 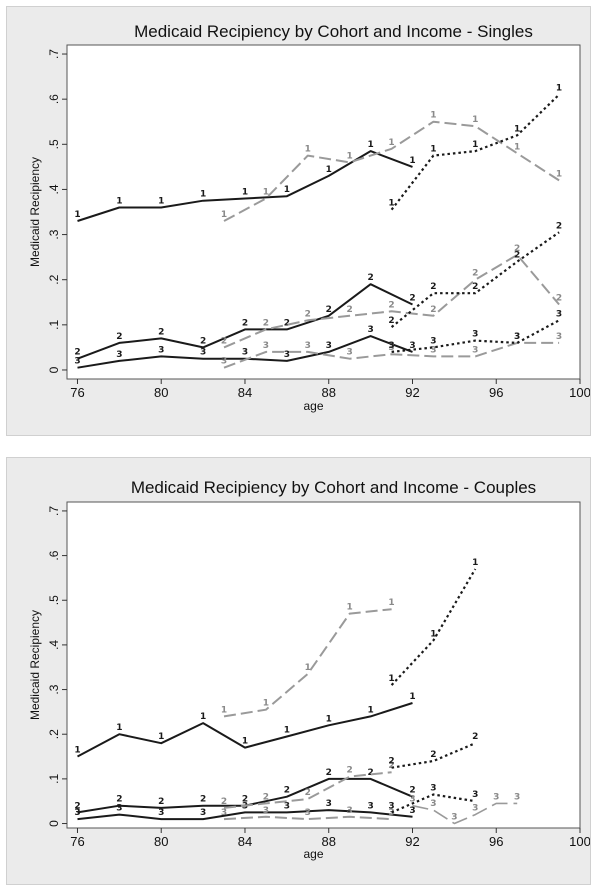 I want to click on y-tick-label: .6, so click(x=54, y=99).